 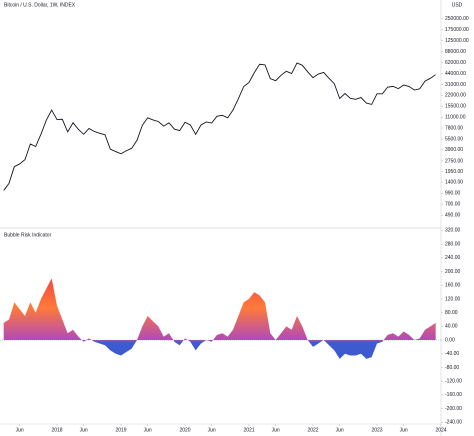 What do you see at coordinates (450, 340) in the screenshot?
I see `y-tick-label: 0.00` at bounding box center [450, 340].